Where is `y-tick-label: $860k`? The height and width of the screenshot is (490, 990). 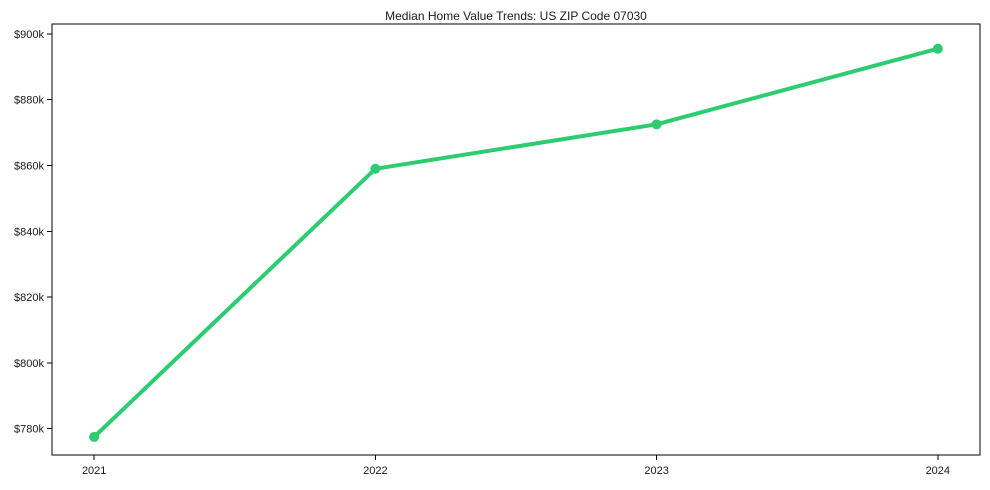 y-tick-label: $860k is located at coordinates (29, 166).